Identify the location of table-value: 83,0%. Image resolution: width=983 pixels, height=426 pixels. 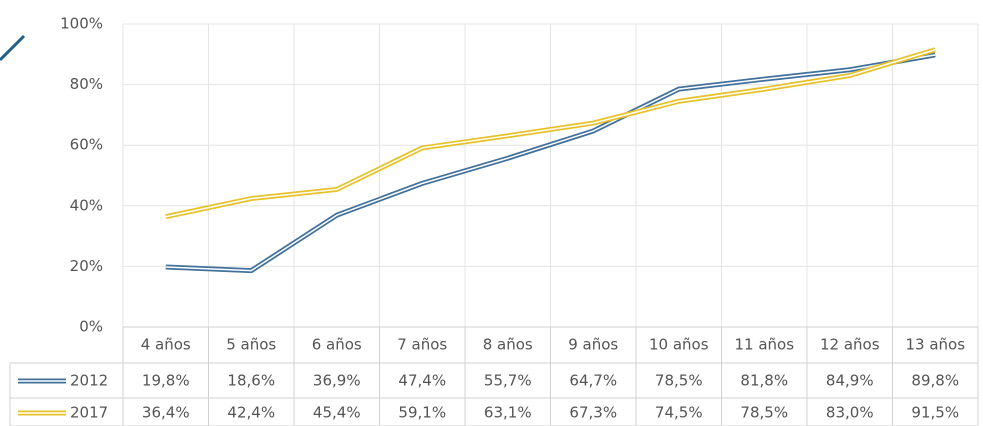
(850, 413).